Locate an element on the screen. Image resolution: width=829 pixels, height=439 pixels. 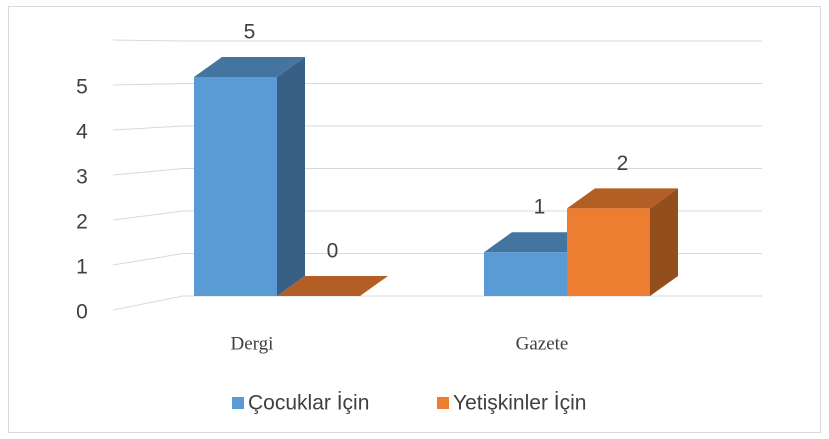
legend-label: Çocuklar İçin is located at coordinates (308, 403).